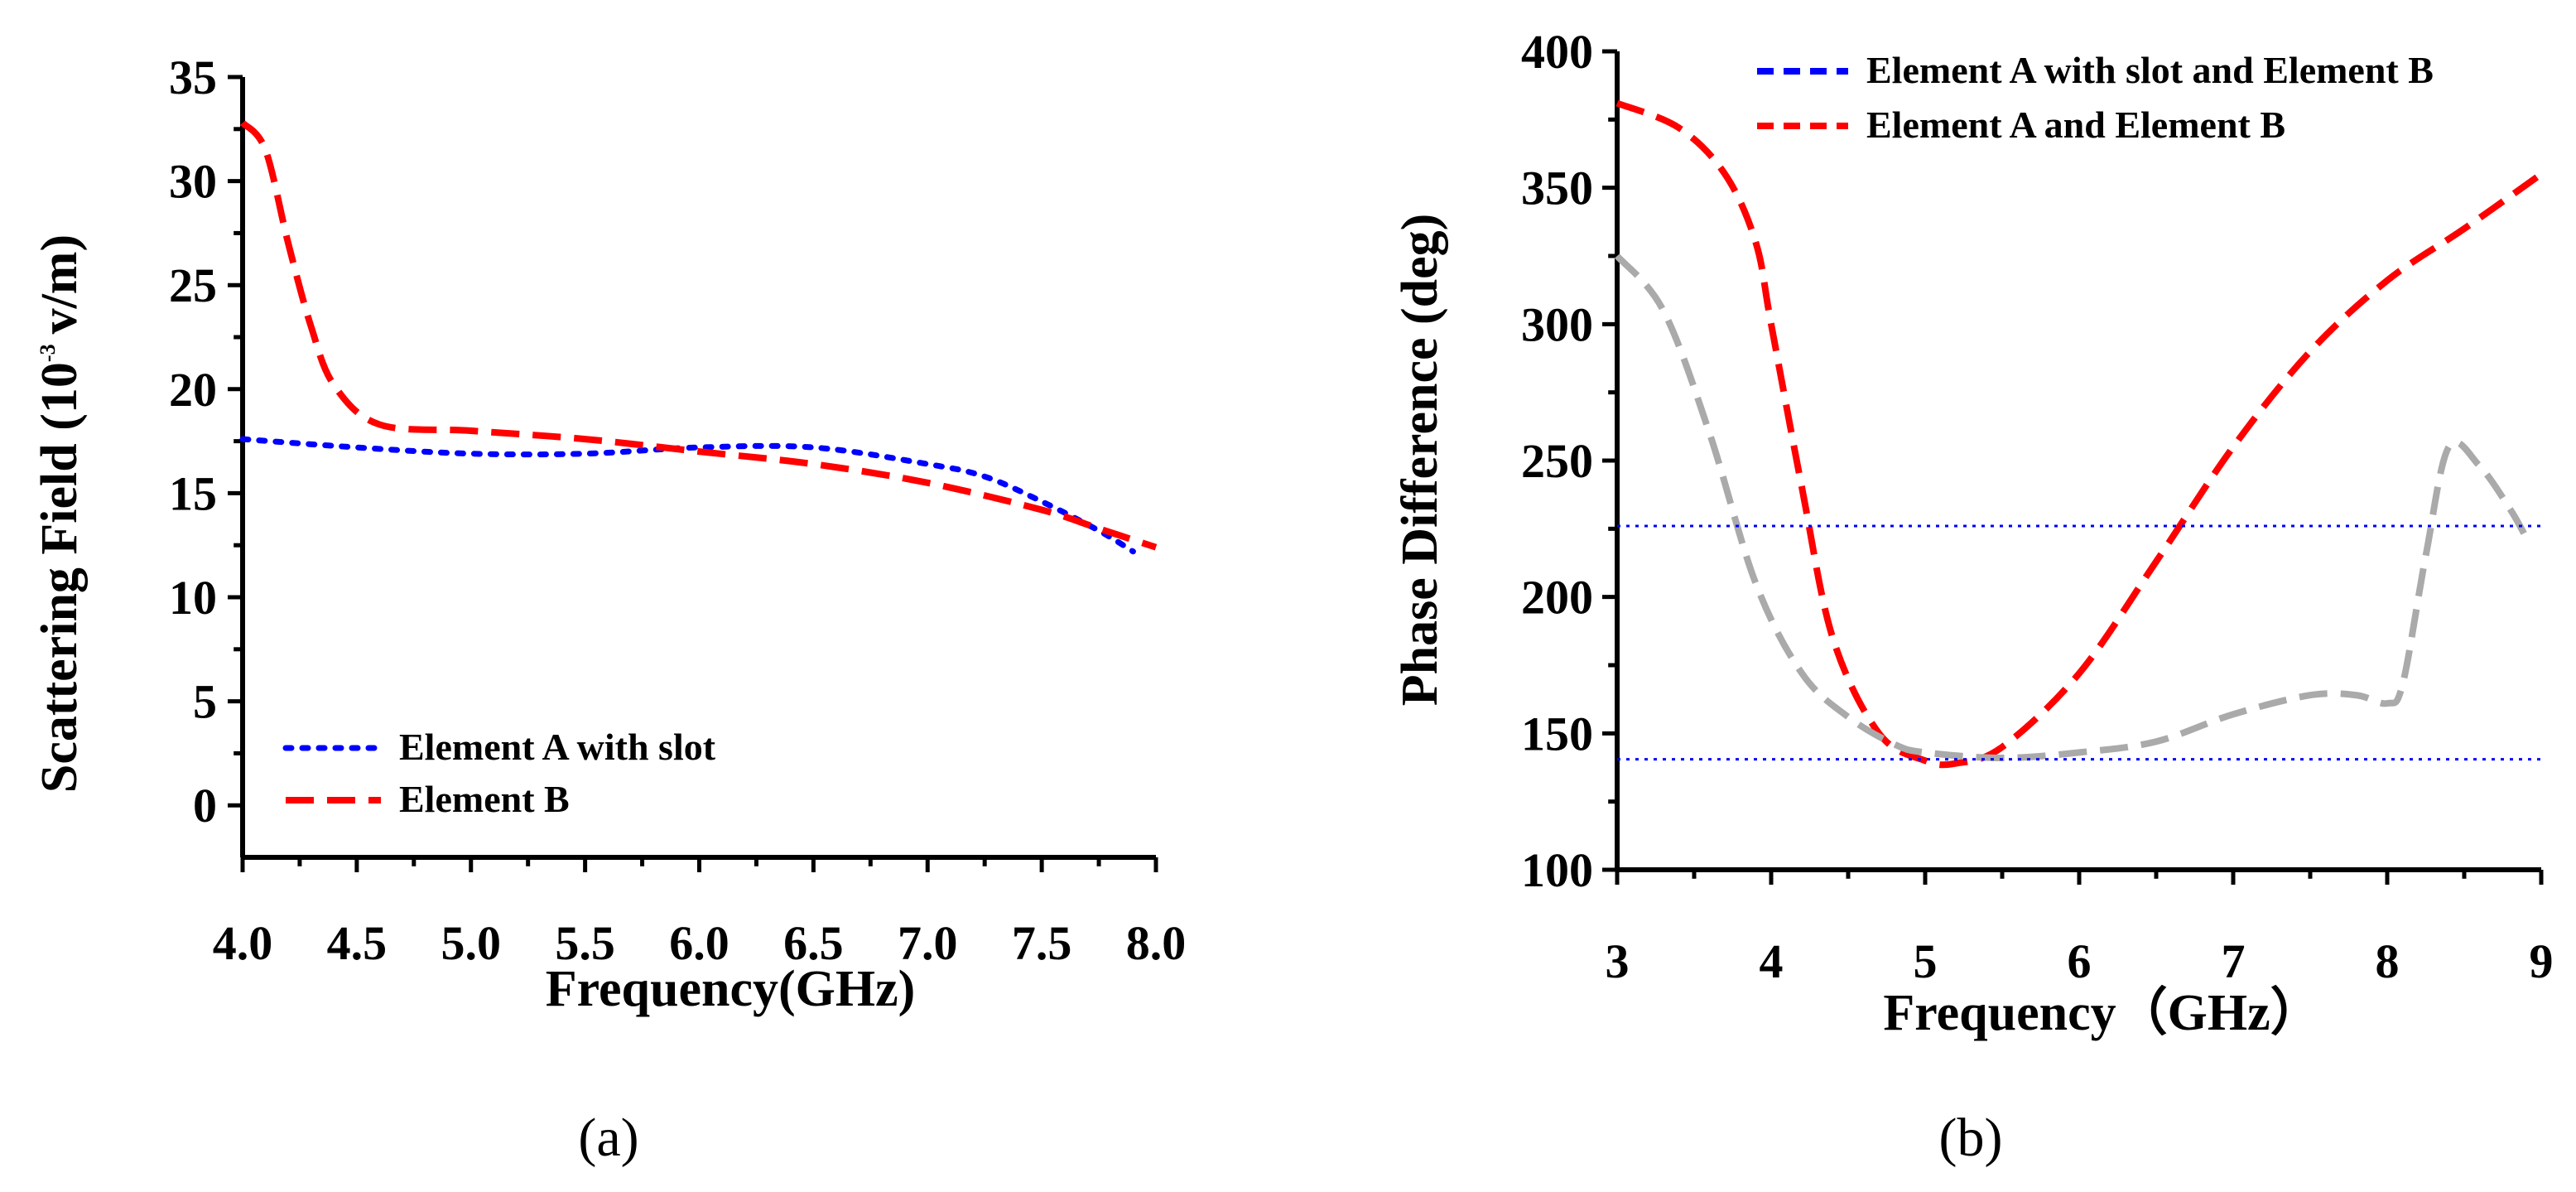  Describe the element at coordinates (1557, 52) in the screenshot. I see `panel-b-y-tick-label: 400` at that location.